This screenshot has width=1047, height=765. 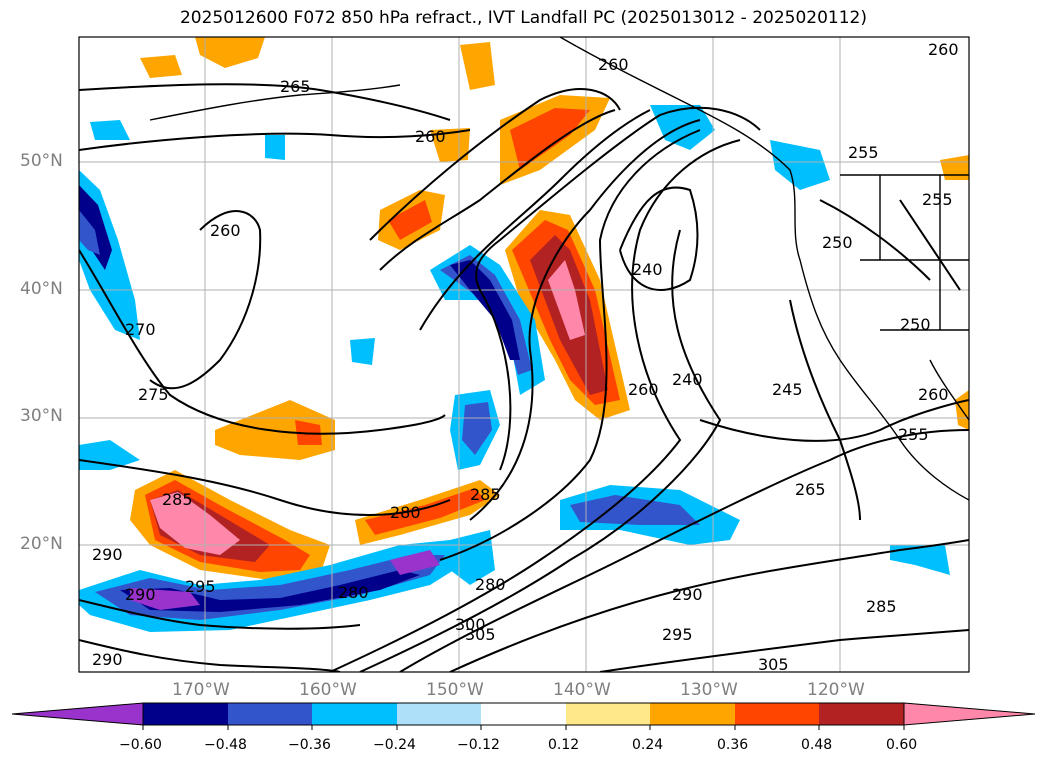 What do you see at coordinates (455, 690) in the screenshot?
I see `lon-label: 150°W` at bounding box center [455, 690].